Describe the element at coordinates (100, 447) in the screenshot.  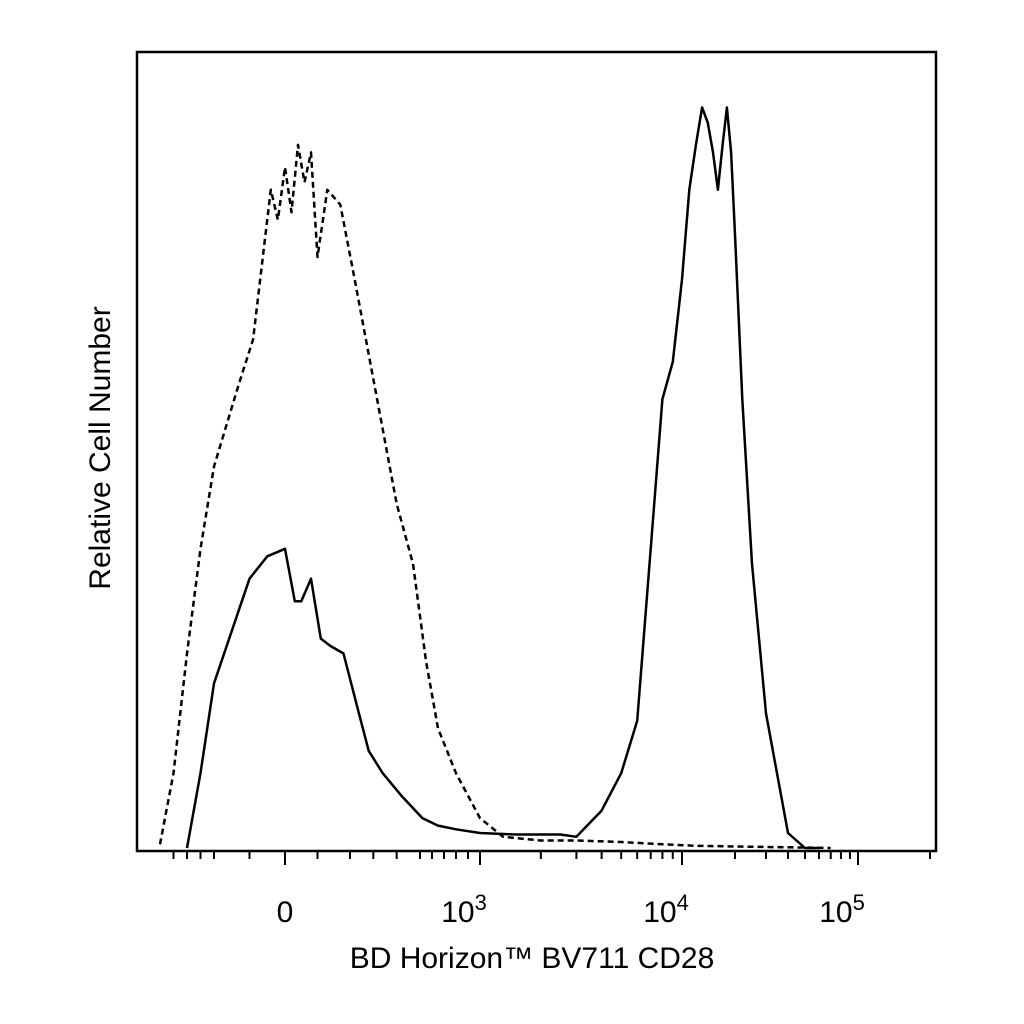
I see `y-axis-title: Relative Cell Number` at that location.